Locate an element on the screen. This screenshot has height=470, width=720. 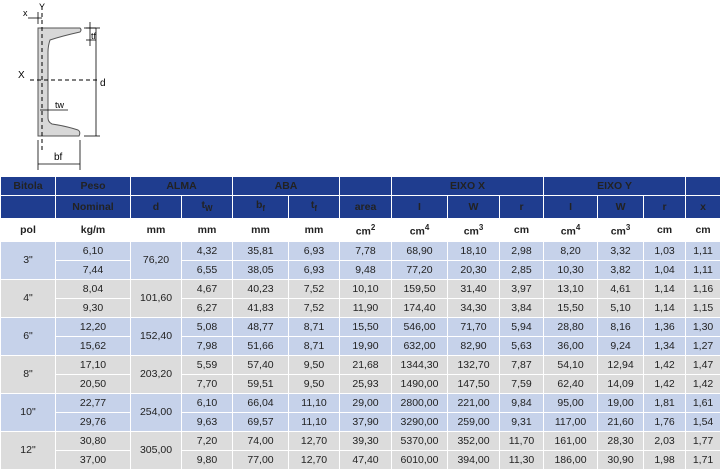
unit-pol: pol is located at coordinates (28, 230).